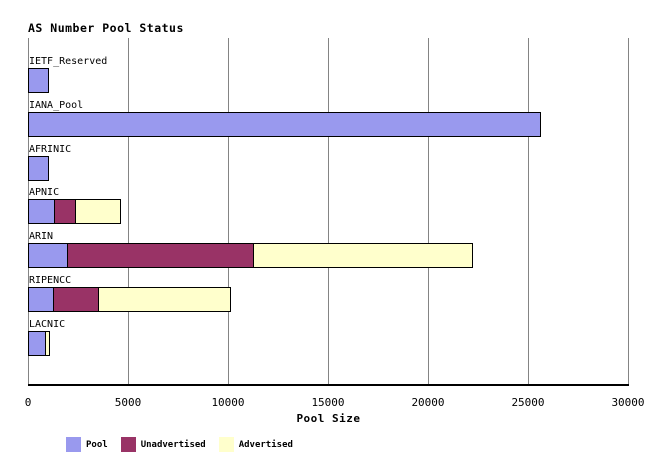  Describe the element at coordinates (265, 444) in the screenshot. I see `legend-label: Advertised` at that location.